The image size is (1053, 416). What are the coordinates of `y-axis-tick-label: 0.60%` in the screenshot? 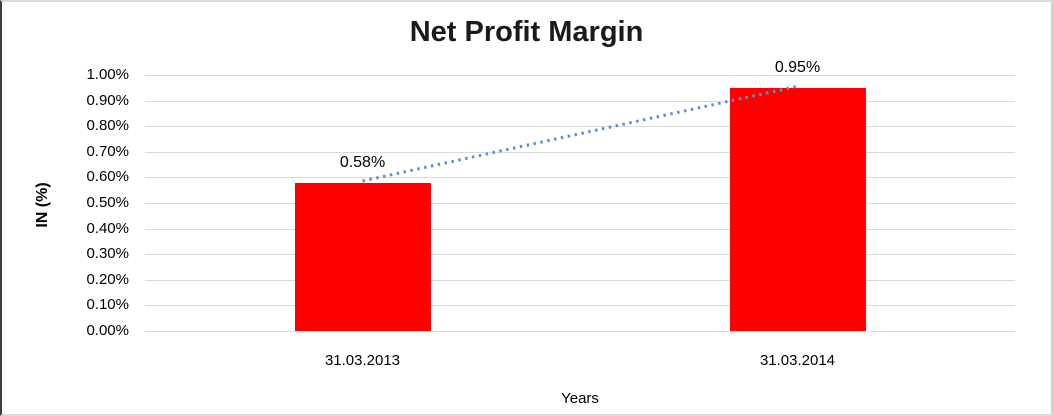 It's located at (107, 177).